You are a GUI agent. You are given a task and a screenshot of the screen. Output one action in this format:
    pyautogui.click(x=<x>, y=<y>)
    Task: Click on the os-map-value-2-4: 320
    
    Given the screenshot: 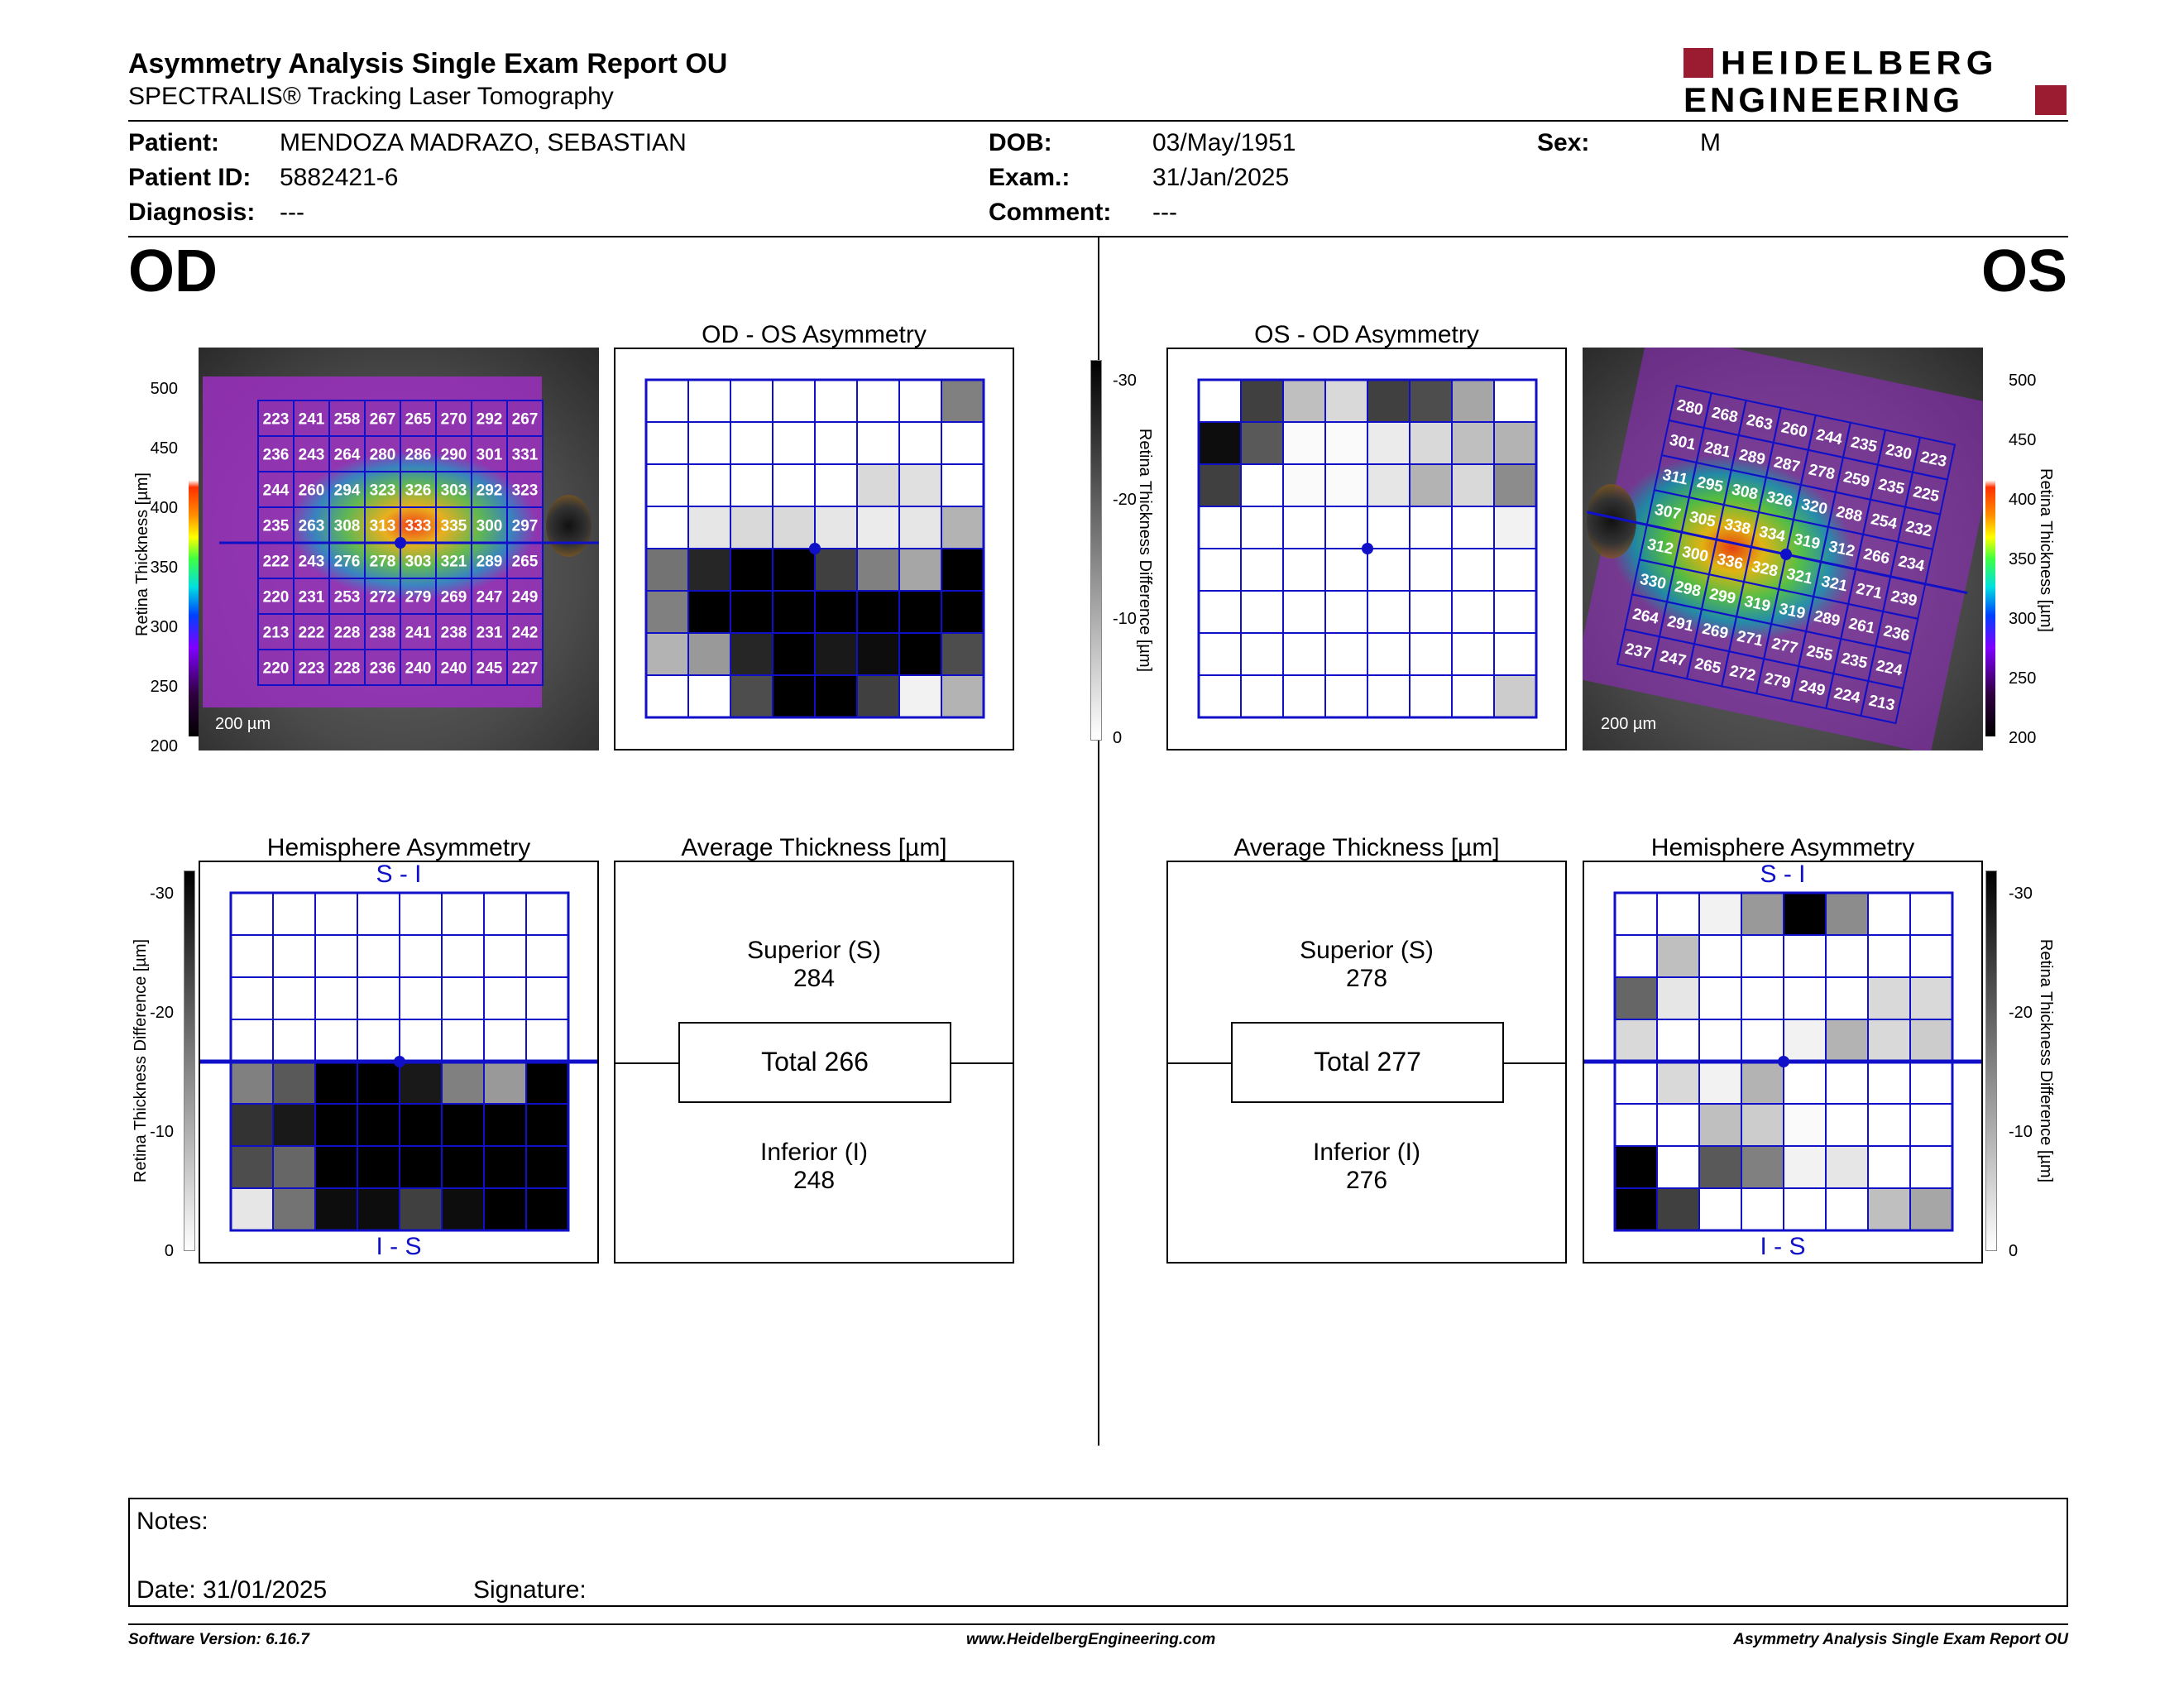 What is the action you would take?
    pyautogui.click(x=1813, y=507)
    